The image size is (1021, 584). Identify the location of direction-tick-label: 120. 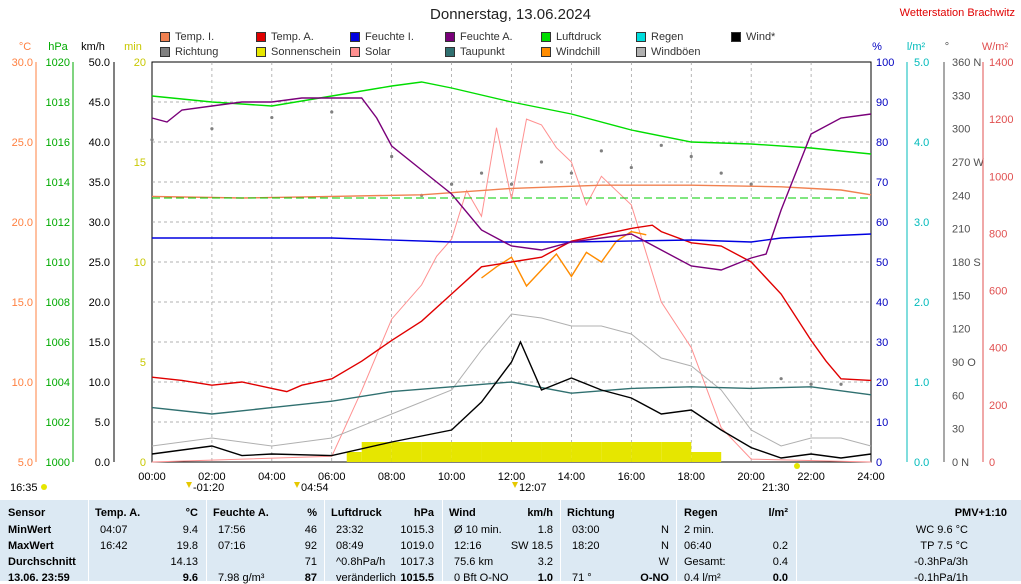
(961, 330).